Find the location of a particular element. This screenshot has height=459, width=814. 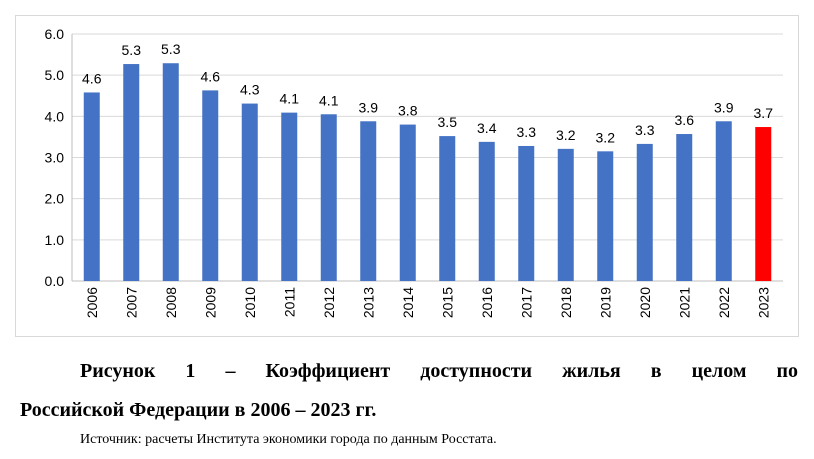

caption-line-2: Российской Федерации в 2006 – 2023 гг. is located at coordinates (198, 410).